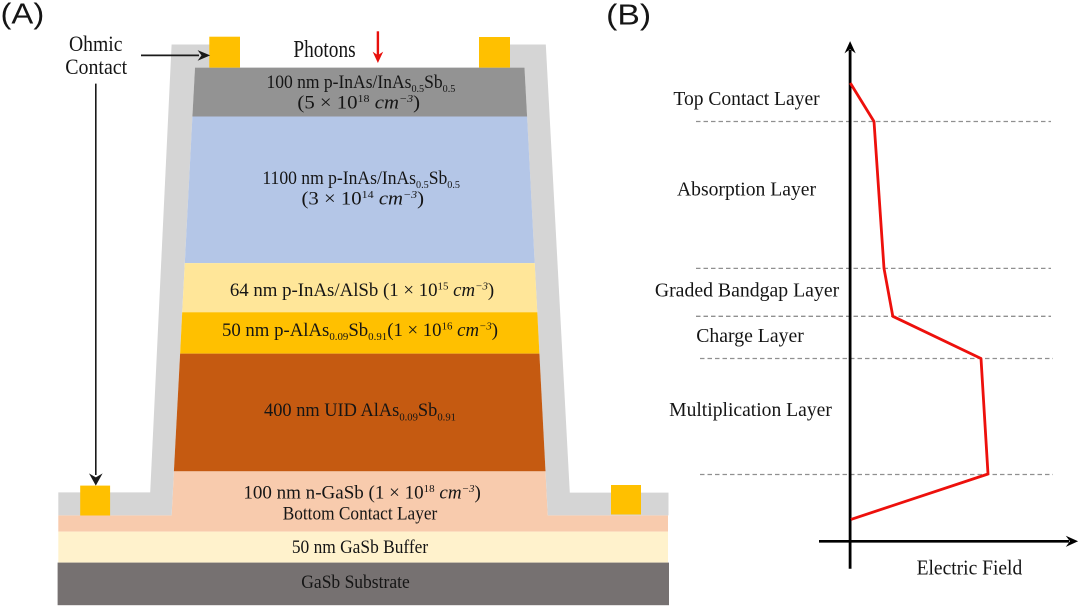  Describe the element at coordinates (360, 547) in the screenshot. I see `svg-text: 50 nm GaSb Buffer` at that location.